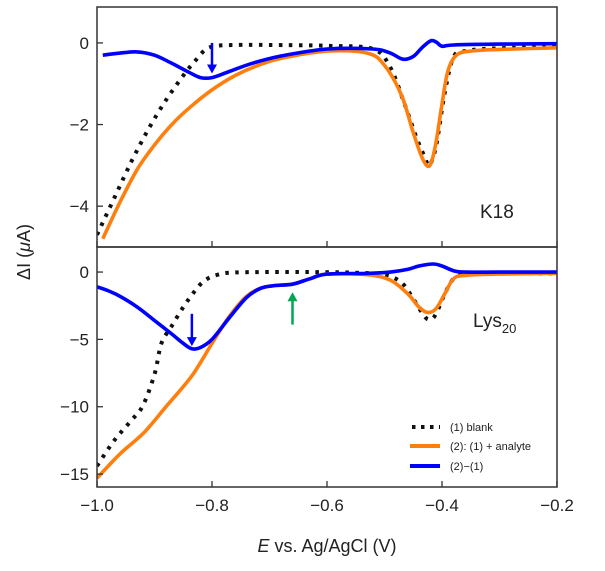 Image resolution: width=605 pixels, height=571 pixels. What do you see at coordinates (292, 308) in the screenshot?
I see `arrow-up-annotation` at bounding box center [292, 308].